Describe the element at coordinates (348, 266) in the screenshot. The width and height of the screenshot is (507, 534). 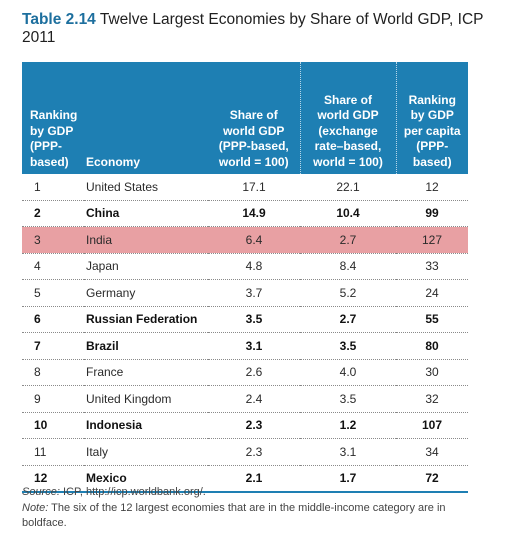
I see `cell-share-exchange: 8.4` at that location.